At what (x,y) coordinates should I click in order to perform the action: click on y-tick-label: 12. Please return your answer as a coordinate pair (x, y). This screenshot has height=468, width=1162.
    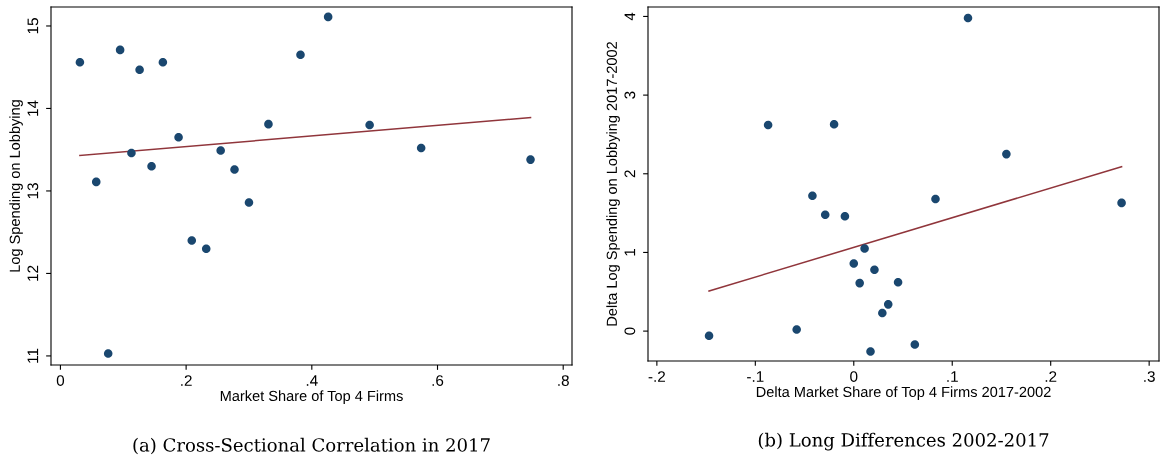
    Looking at the image, I should click on (33, 273).